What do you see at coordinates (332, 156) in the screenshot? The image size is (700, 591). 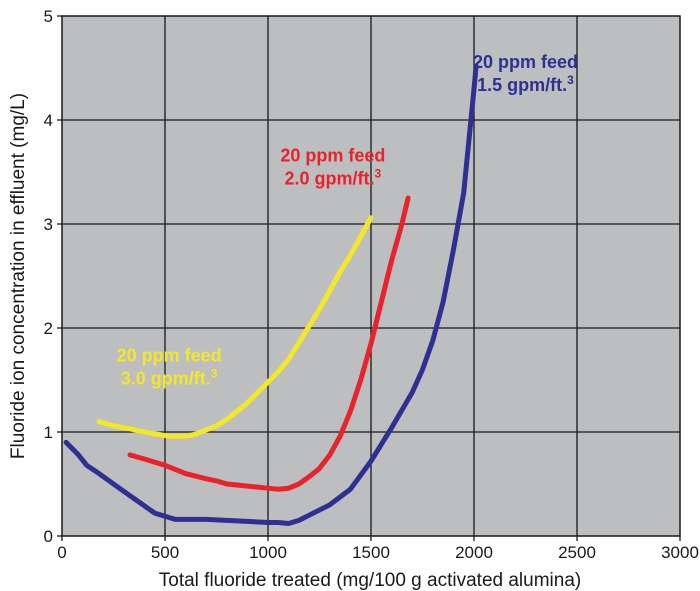 I see `series-label-line1-red-2-0-gpm: 20 ppm feed` at bounding box center [332, 156].